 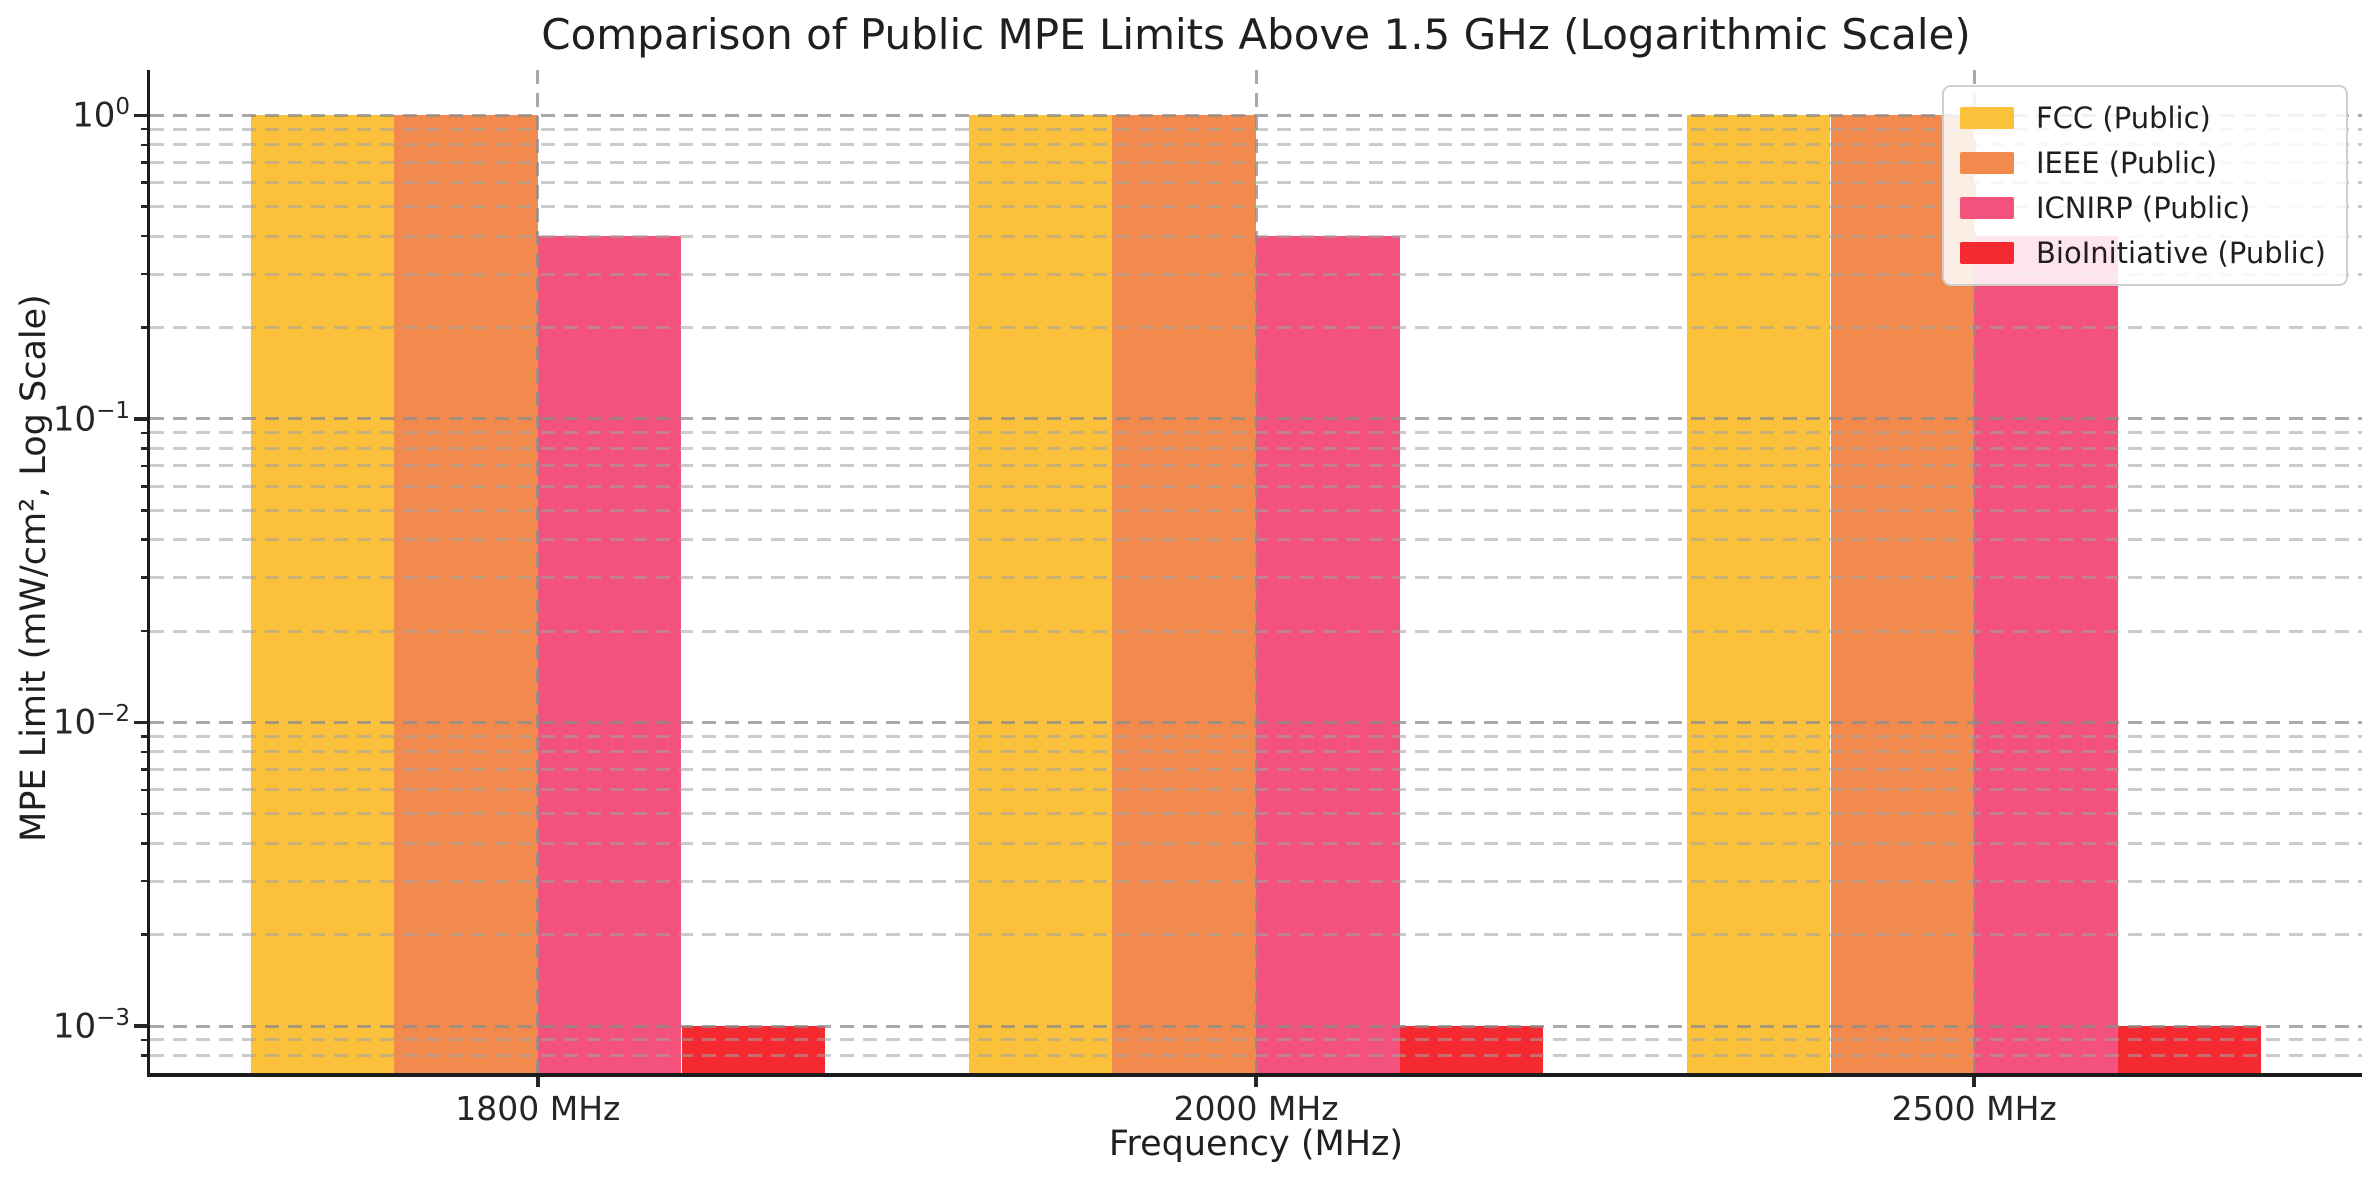 I want to click on y-tick-label: 10⁻², so click(x=91, y=722).